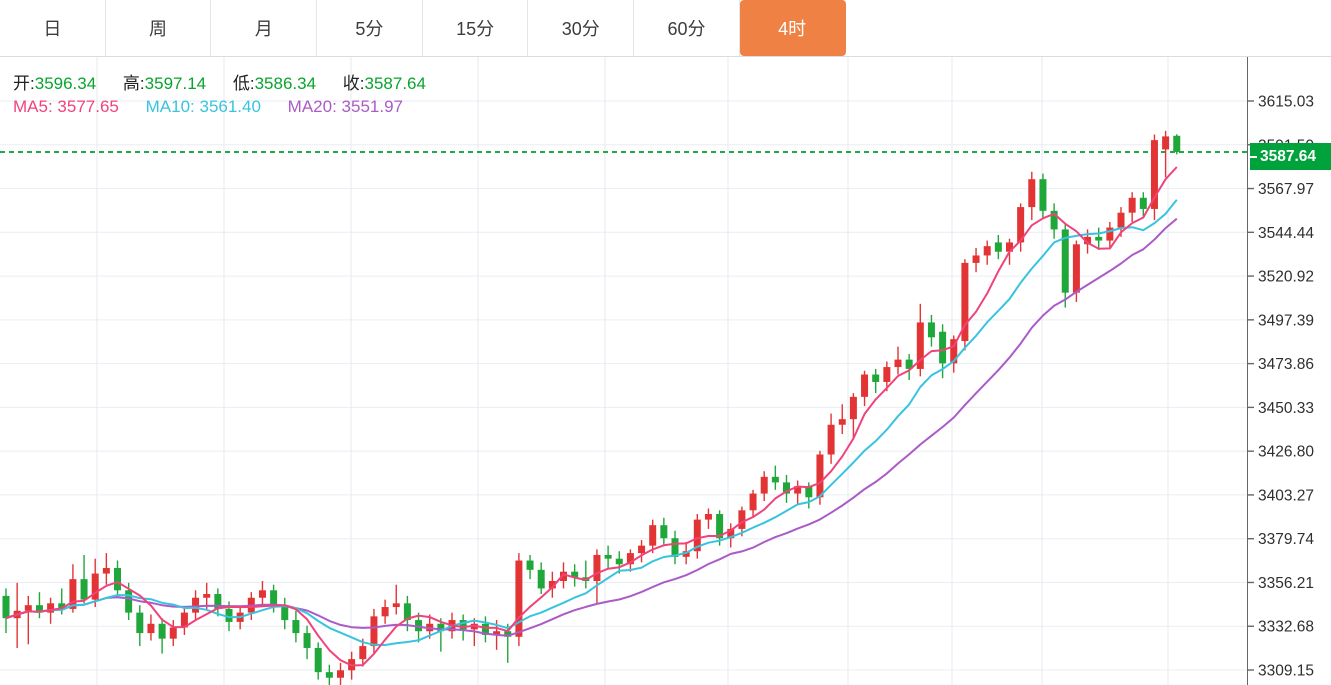 The height and width of the screenshot is (685, 1331). I want to click on ma-legend: MA5: 3577.65 MA10: 3561.40 MA20: 3551.97, so click(219, 107).